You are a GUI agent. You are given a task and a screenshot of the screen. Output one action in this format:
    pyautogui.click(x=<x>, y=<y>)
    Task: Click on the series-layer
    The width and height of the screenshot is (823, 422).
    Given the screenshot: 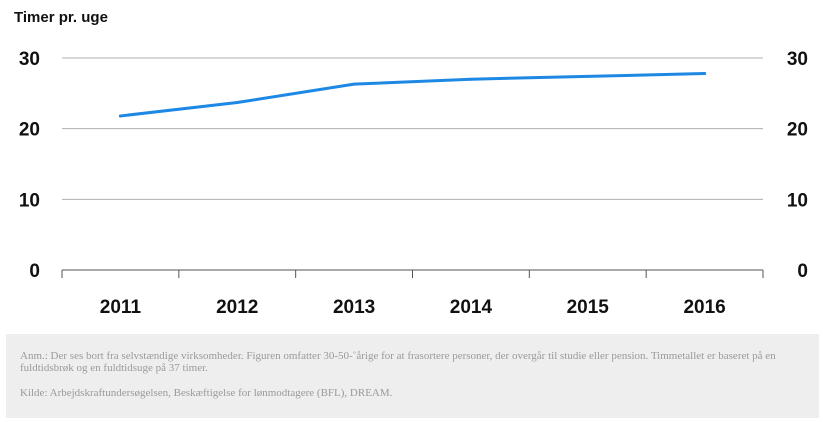 What is the action you would take?
    pyautogui.click(x=412, y=95)
    